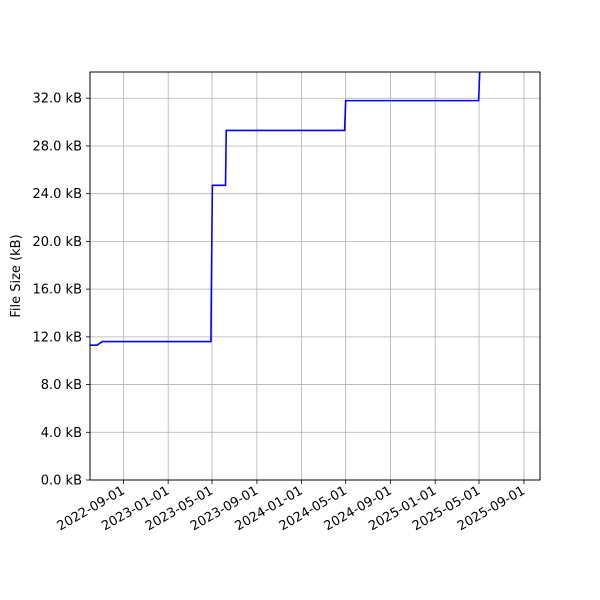  I want to click on y-tick-label: 12.0 kB, so click(57, 337).